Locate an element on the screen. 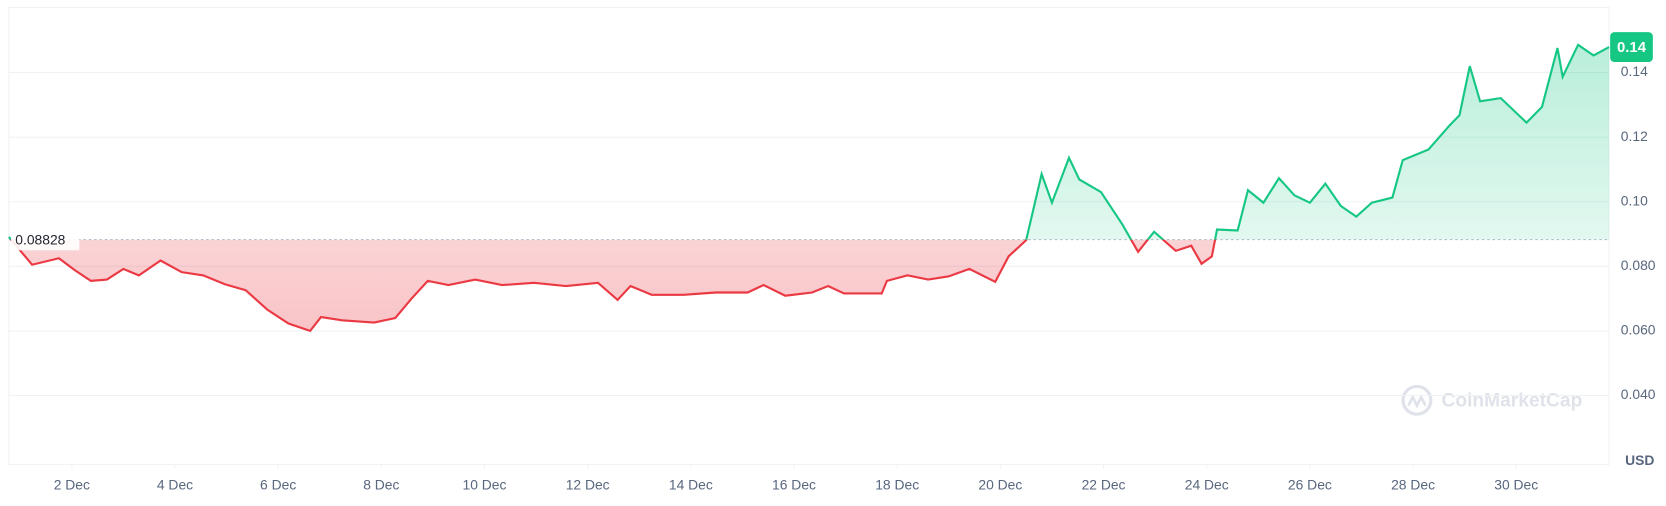 The image size is (1666, 506). price-tag: 0.14 is located at coordinates (1632, 47).